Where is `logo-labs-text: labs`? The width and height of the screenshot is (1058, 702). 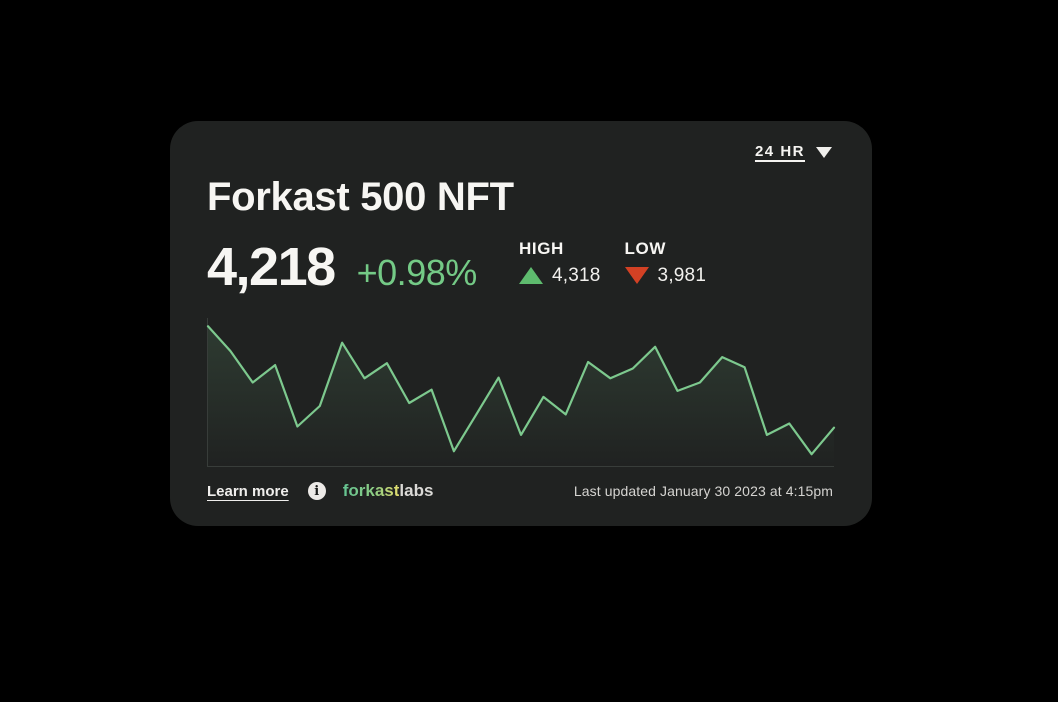 logo-labs-text: labs is located at coordinates (416, 490).